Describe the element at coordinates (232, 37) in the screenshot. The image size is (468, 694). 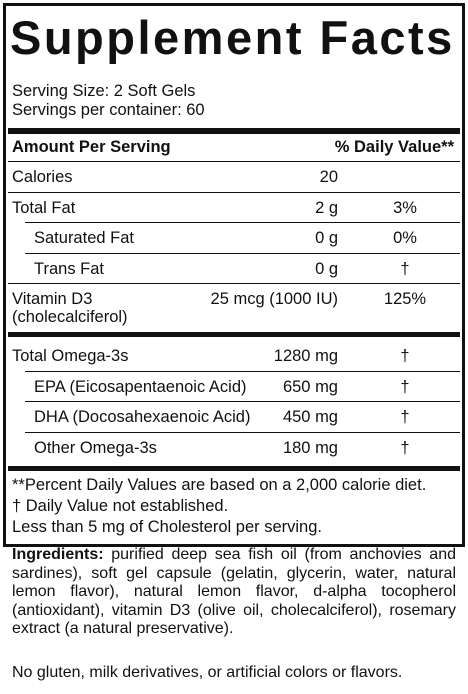
I see `title: Supplement Facts` at that location.